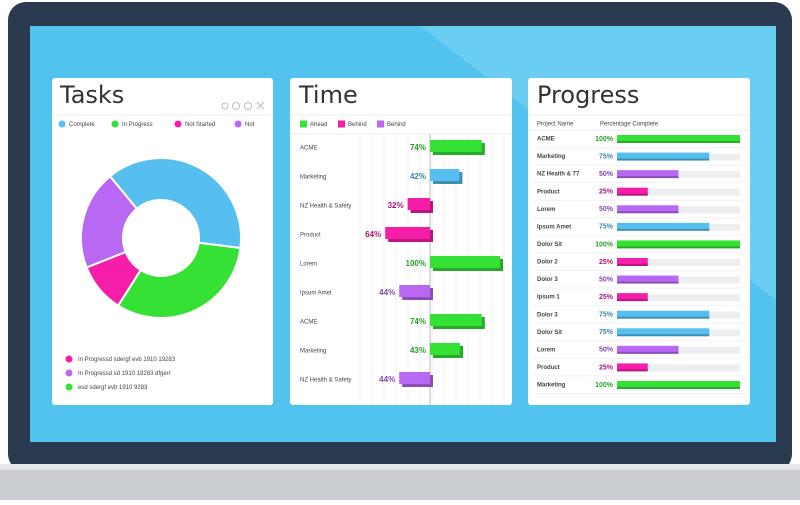 This screenshot has width=800, height=505. I want to click on value-label: 42%, so click(418, 176).